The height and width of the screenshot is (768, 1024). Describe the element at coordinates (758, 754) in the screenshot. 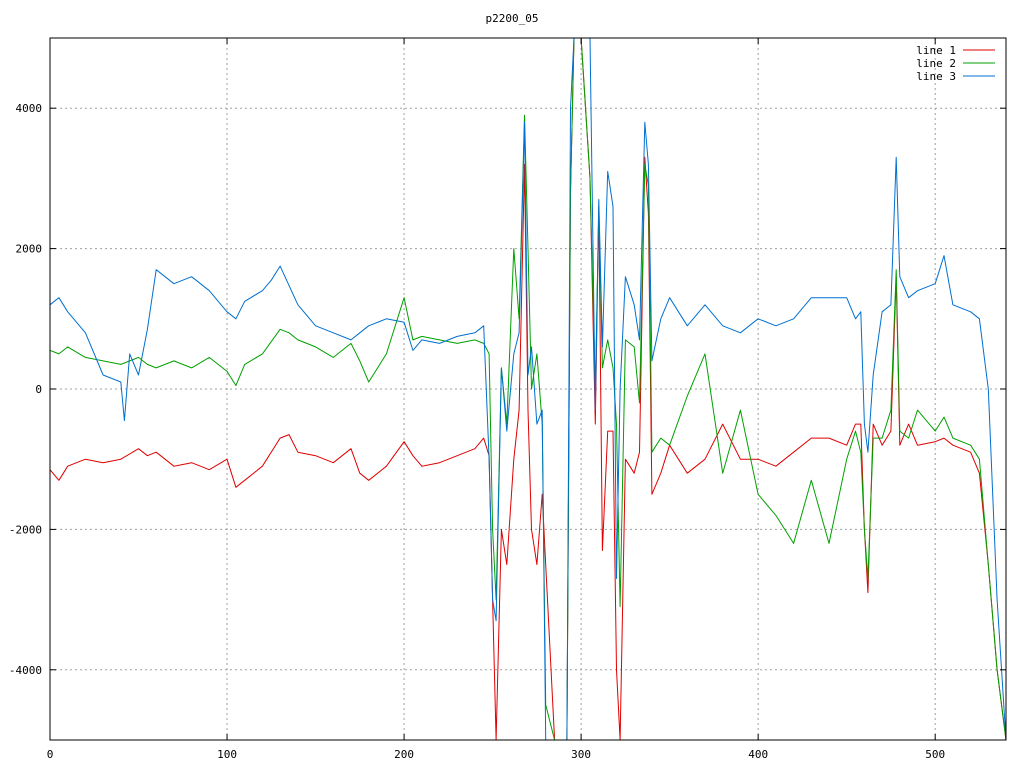

I see `x-tick-label: 400` at that location.